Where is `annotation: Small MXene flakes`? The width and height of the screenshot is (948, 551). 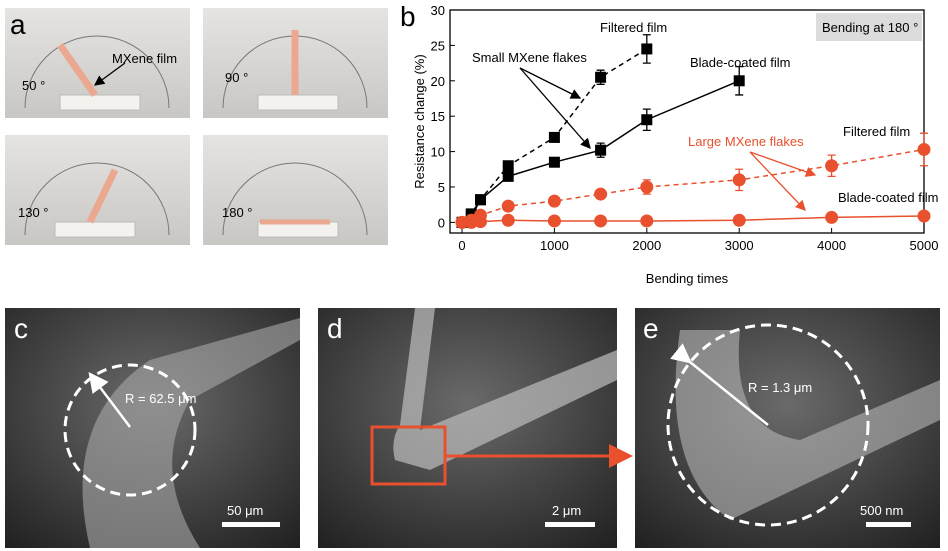 annotation: Small MXene flakes is located at coordinates (529, 57).